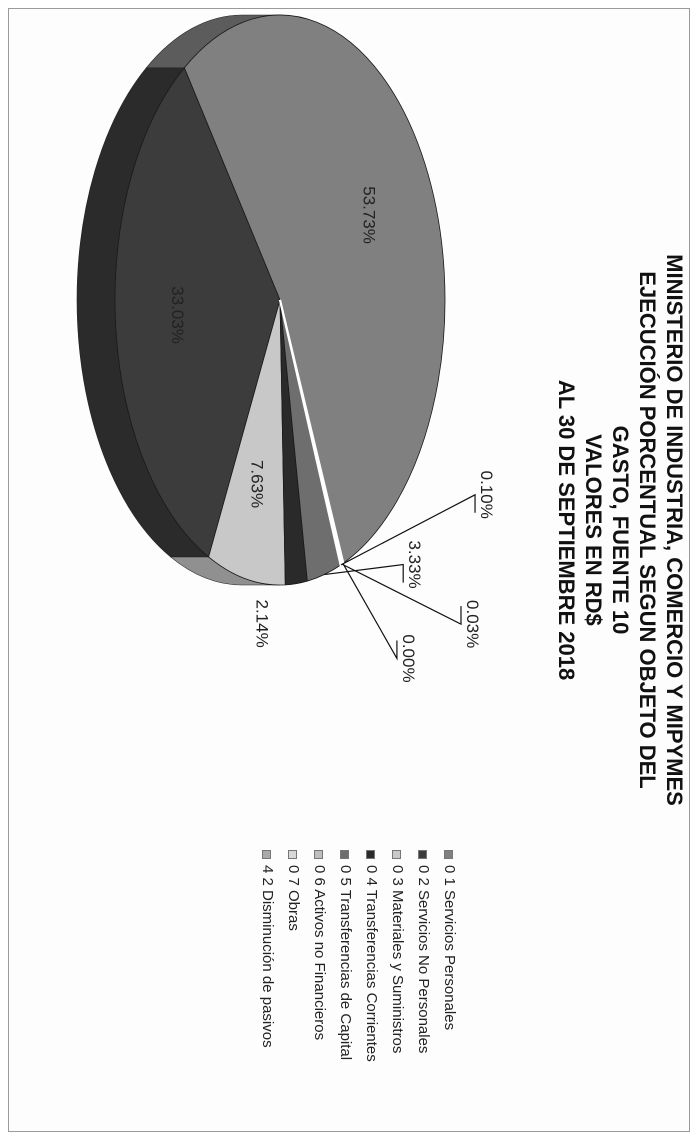 The width and height of the screenshot is (700, 1142). Describe the element at coordinates (408, 658) in the screenshot. I see `pie-value-label: 0.00%` at that location.